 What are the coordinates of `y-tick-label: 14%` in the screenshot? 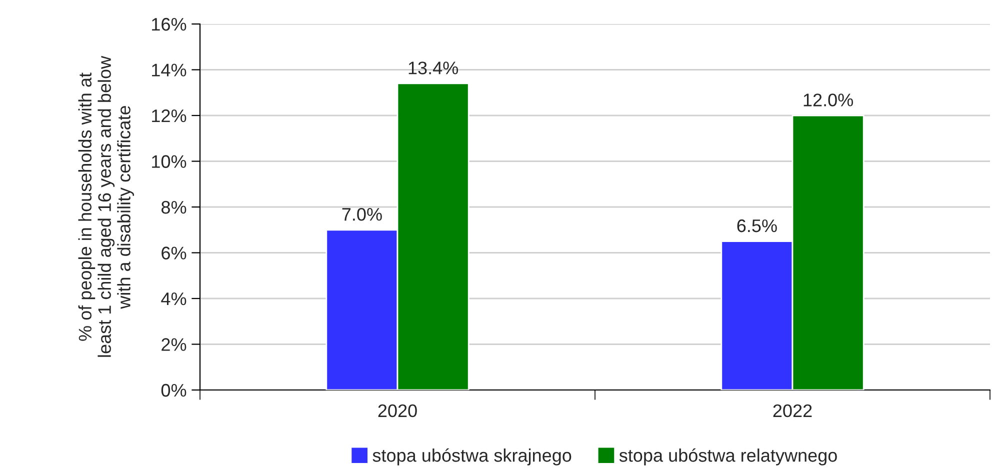 It's located at (169, 70).